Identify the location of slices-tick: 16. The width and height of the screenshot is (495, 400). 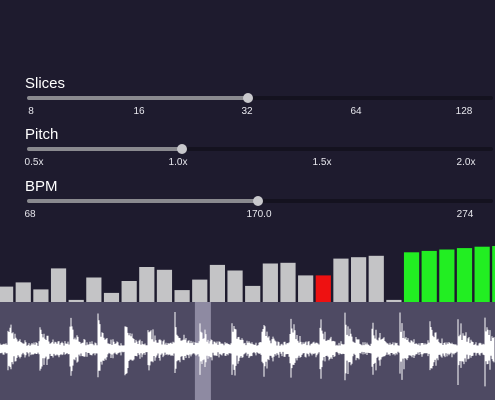
(139, 111).